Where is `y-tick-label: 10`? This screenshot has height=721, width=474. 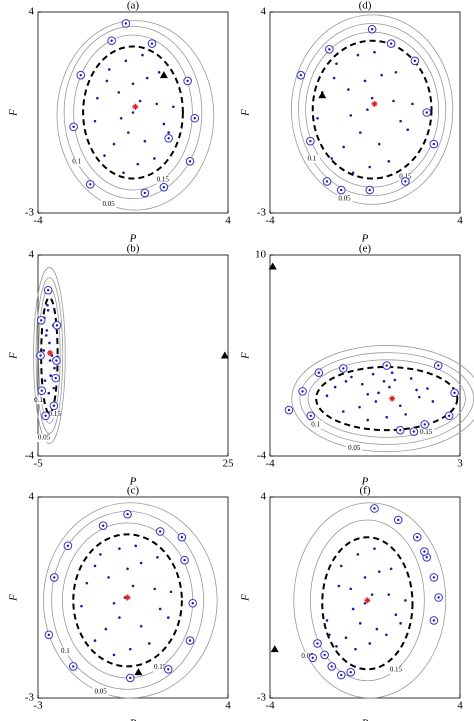 y-tick-label: 10 is located at coordinates (261, 255).